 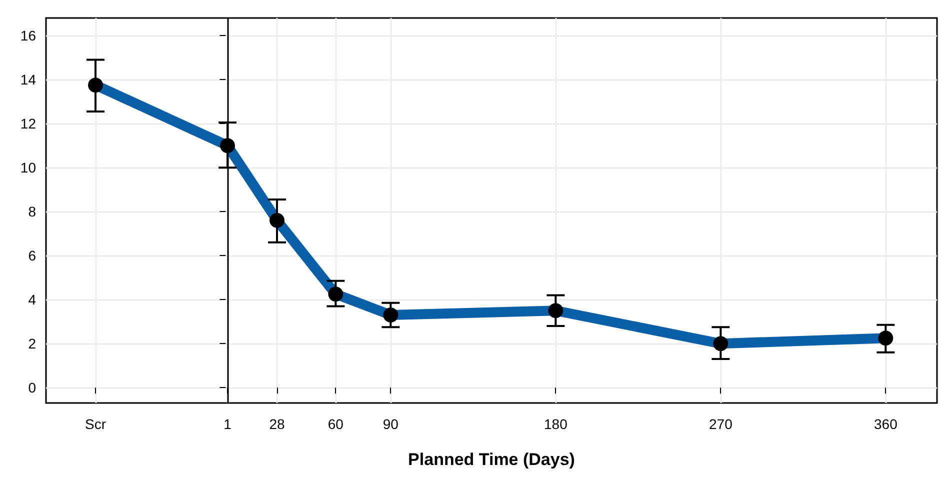 I want to click on x-tick-label: 1, so click(x=228, y=424).